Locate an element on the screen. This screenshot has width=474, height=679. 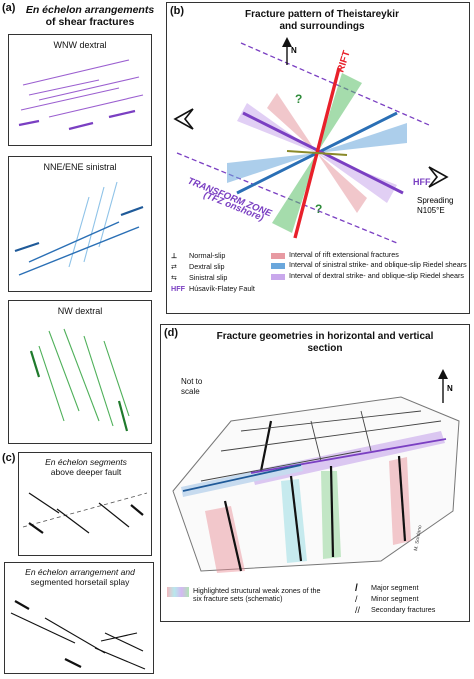
panel-d-title-line2: section is located at coordinates (325, 348).